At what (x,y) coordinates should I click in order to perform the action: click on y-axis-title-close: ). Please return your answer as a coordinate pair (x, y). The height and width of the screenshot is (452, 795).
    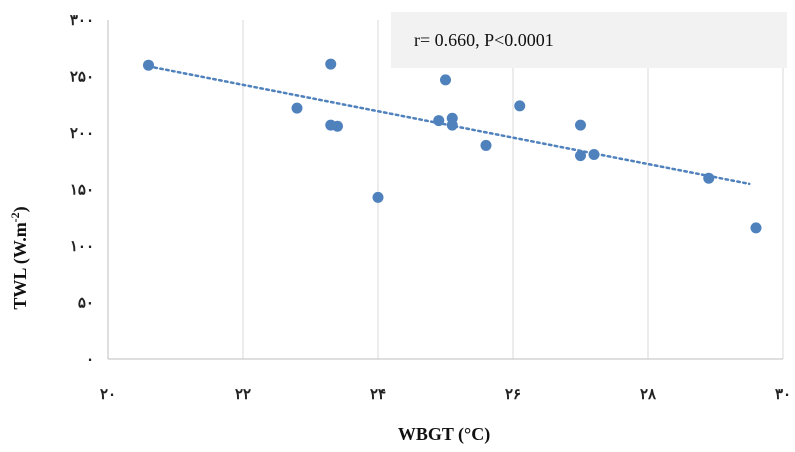
    Looking at the image, I should click on (20, 209).